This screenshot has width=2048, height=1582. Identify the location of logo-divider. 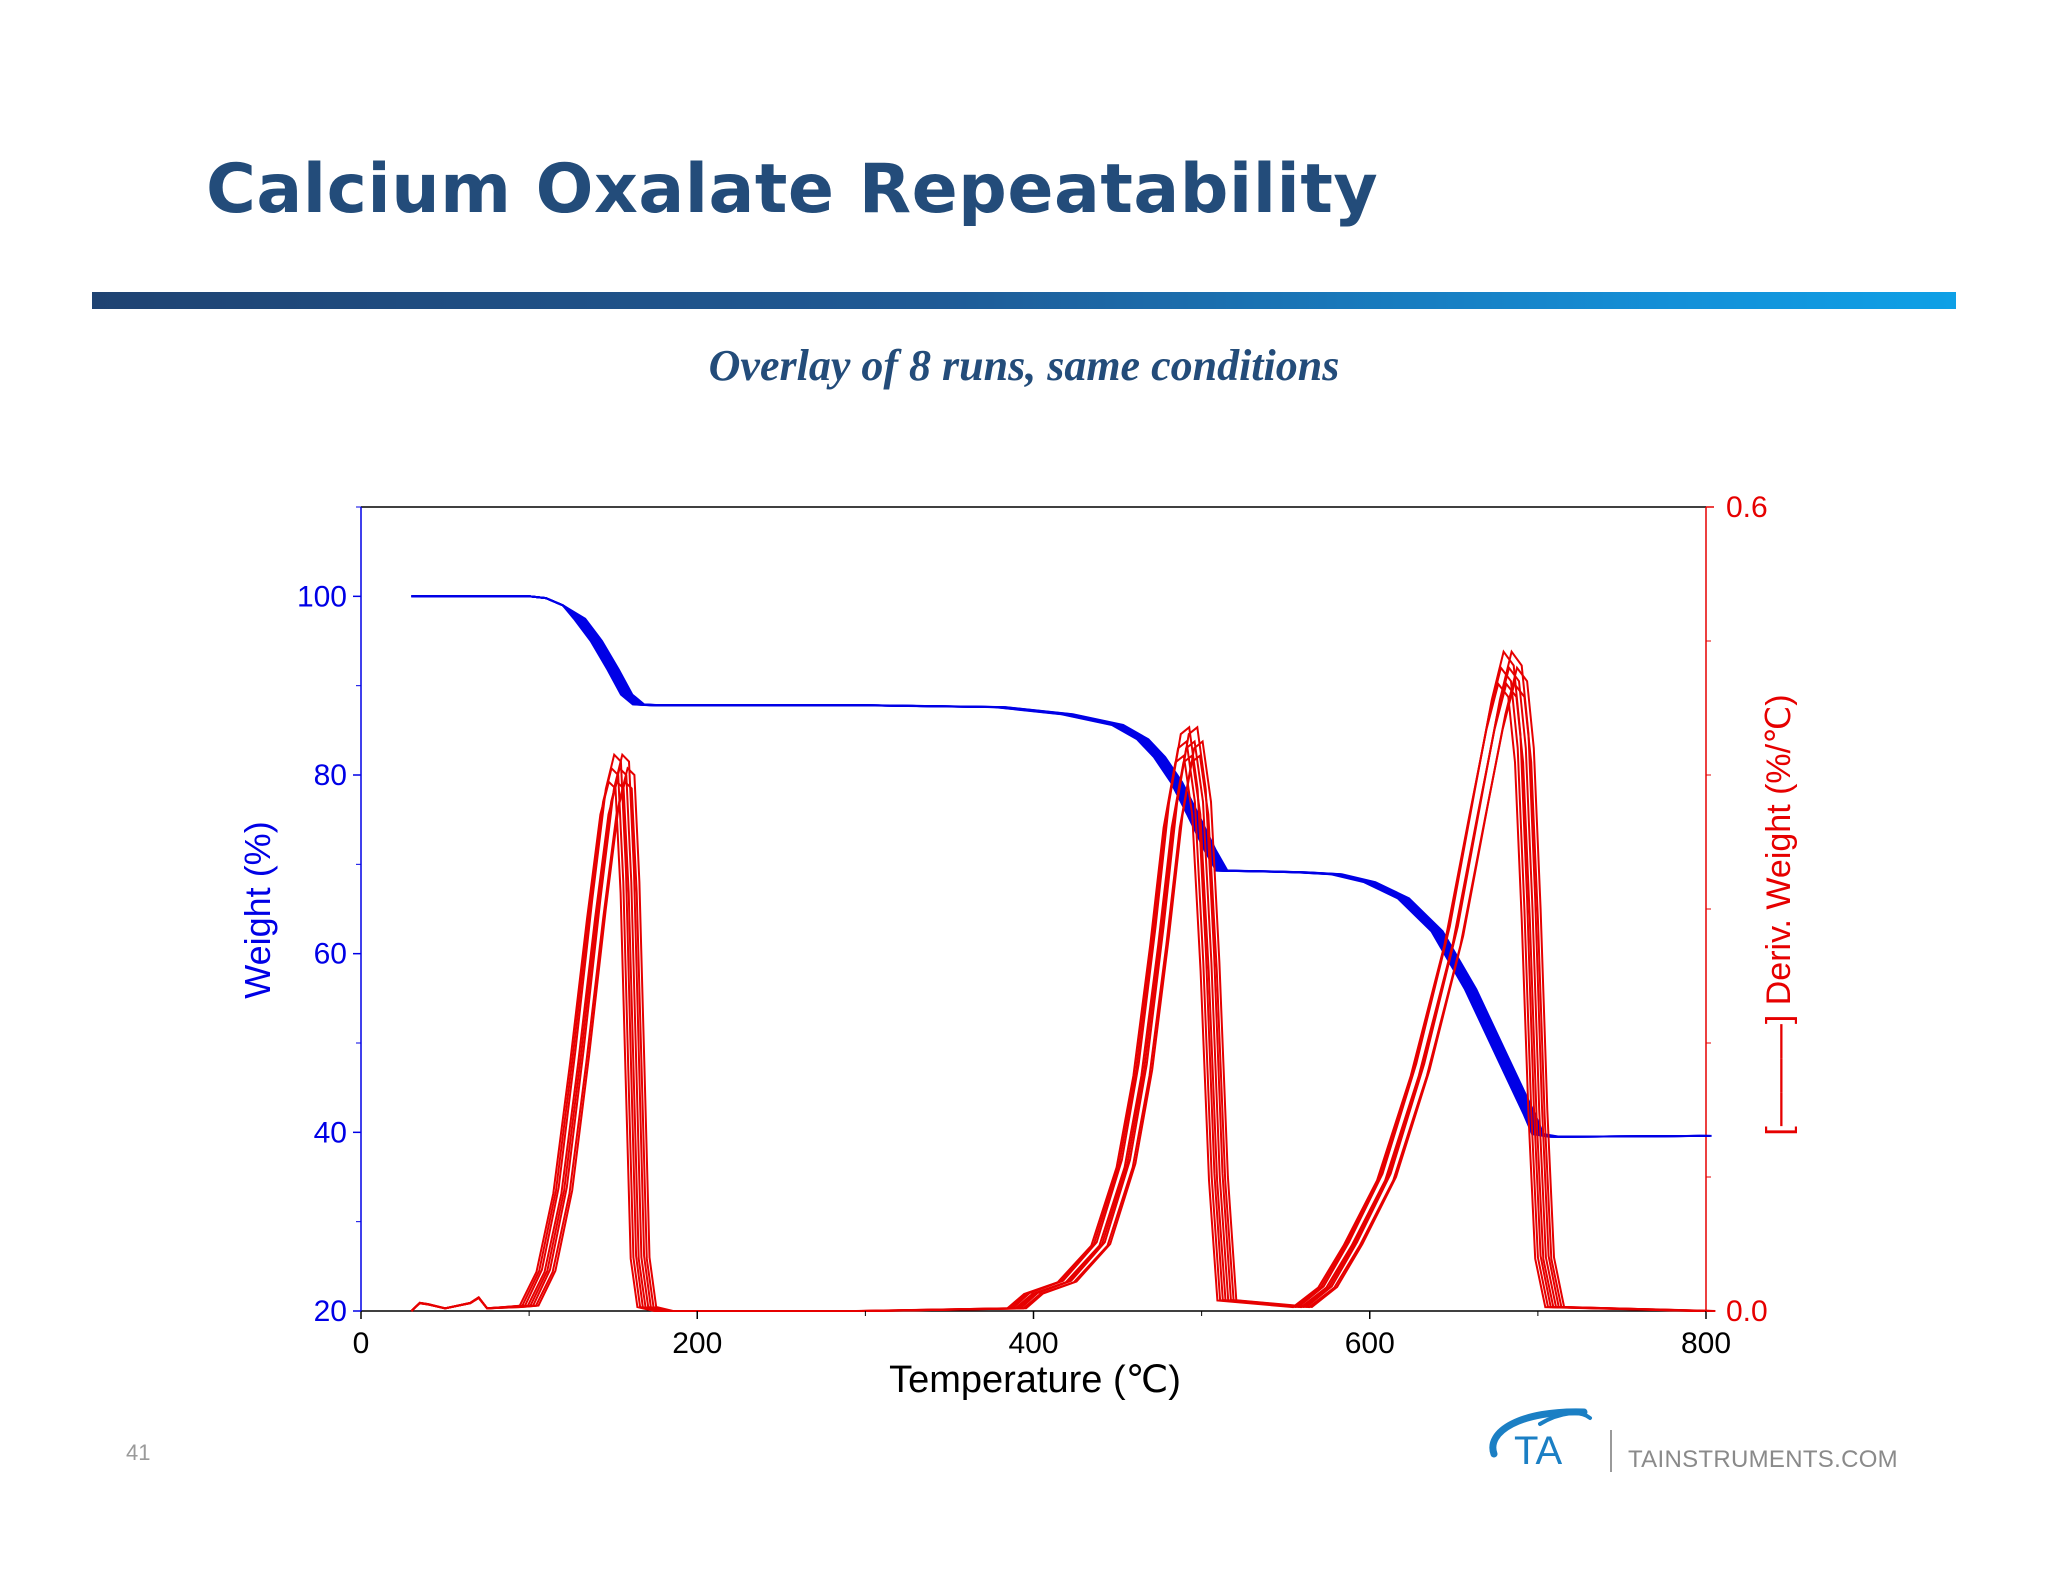
(1611, 1451).